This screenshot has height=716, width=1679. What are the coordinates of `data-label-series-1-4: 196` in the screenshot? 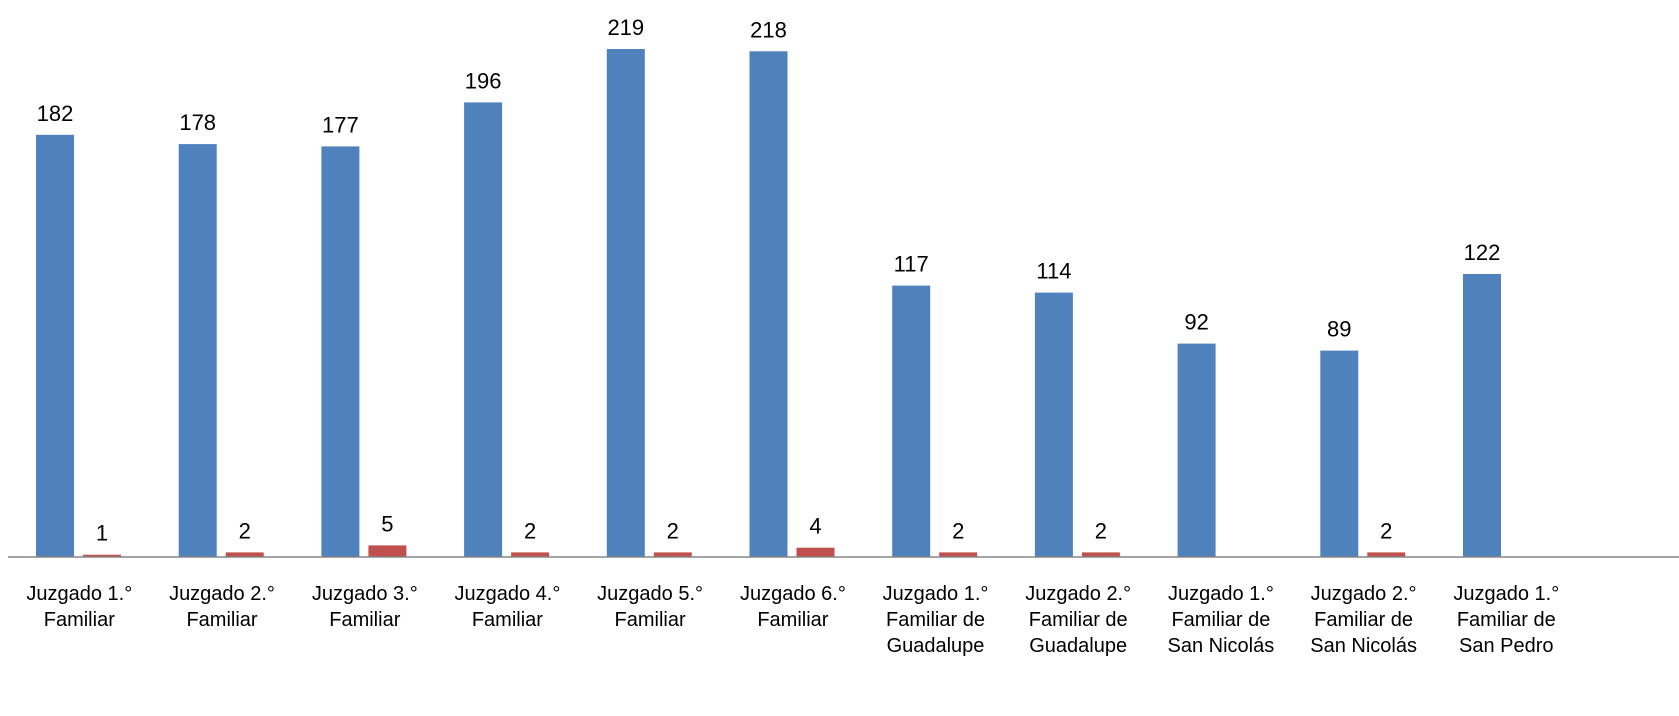 It's located at (483, 80).